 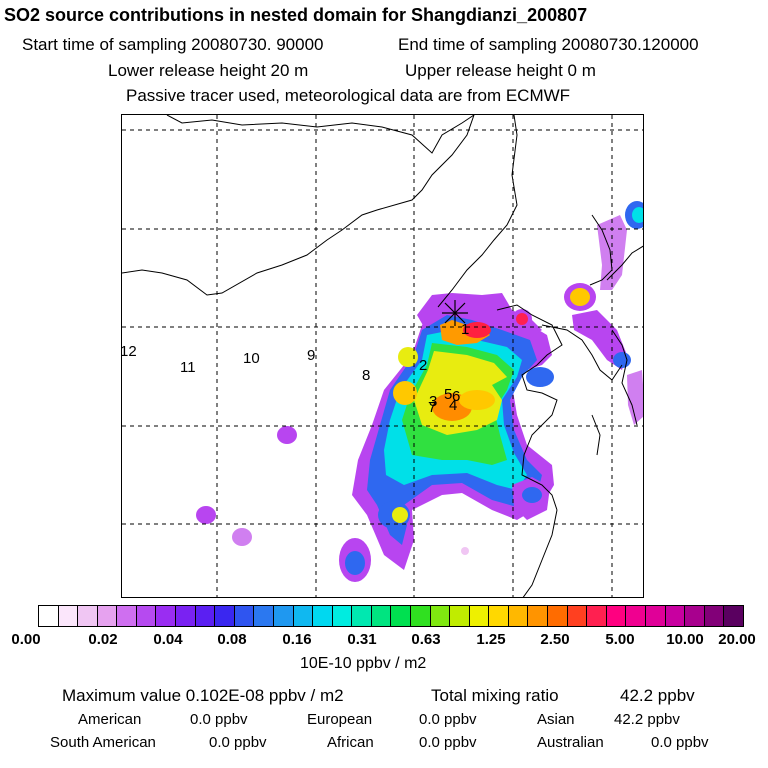 What do you see at coordinates (495, 695) in the screenshot?
I see `total-mixing-label: Total mixing ratio` at bounding box center [495, 695].